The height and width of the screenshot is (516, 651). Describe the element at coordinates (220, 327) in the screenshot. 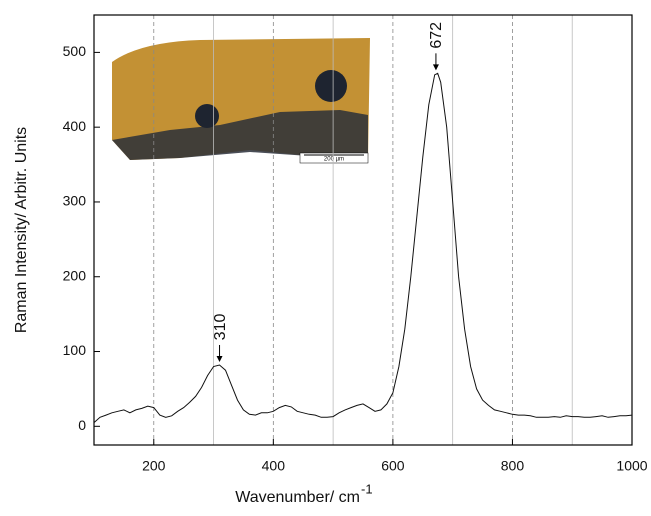

I see `annotation-label: 310` at that location.